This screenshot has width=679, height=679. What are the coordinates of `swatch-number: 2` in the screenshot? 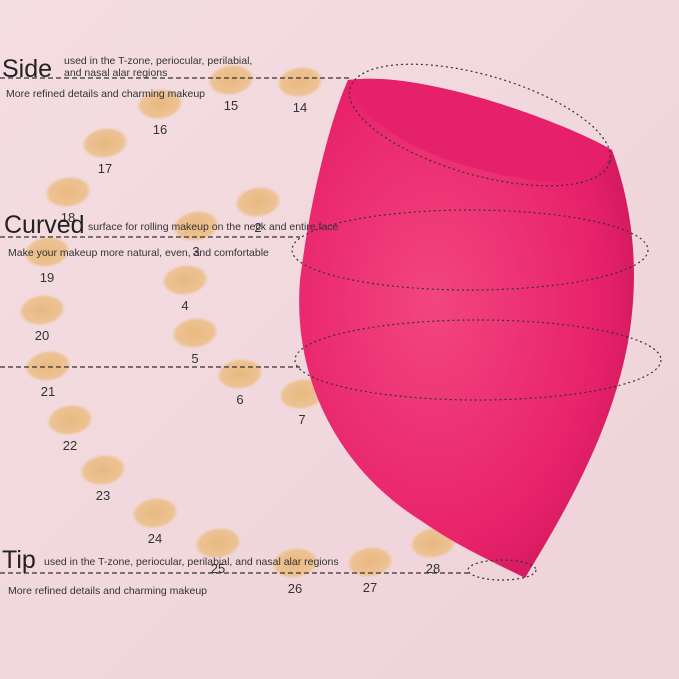 It's located at (257, 227).